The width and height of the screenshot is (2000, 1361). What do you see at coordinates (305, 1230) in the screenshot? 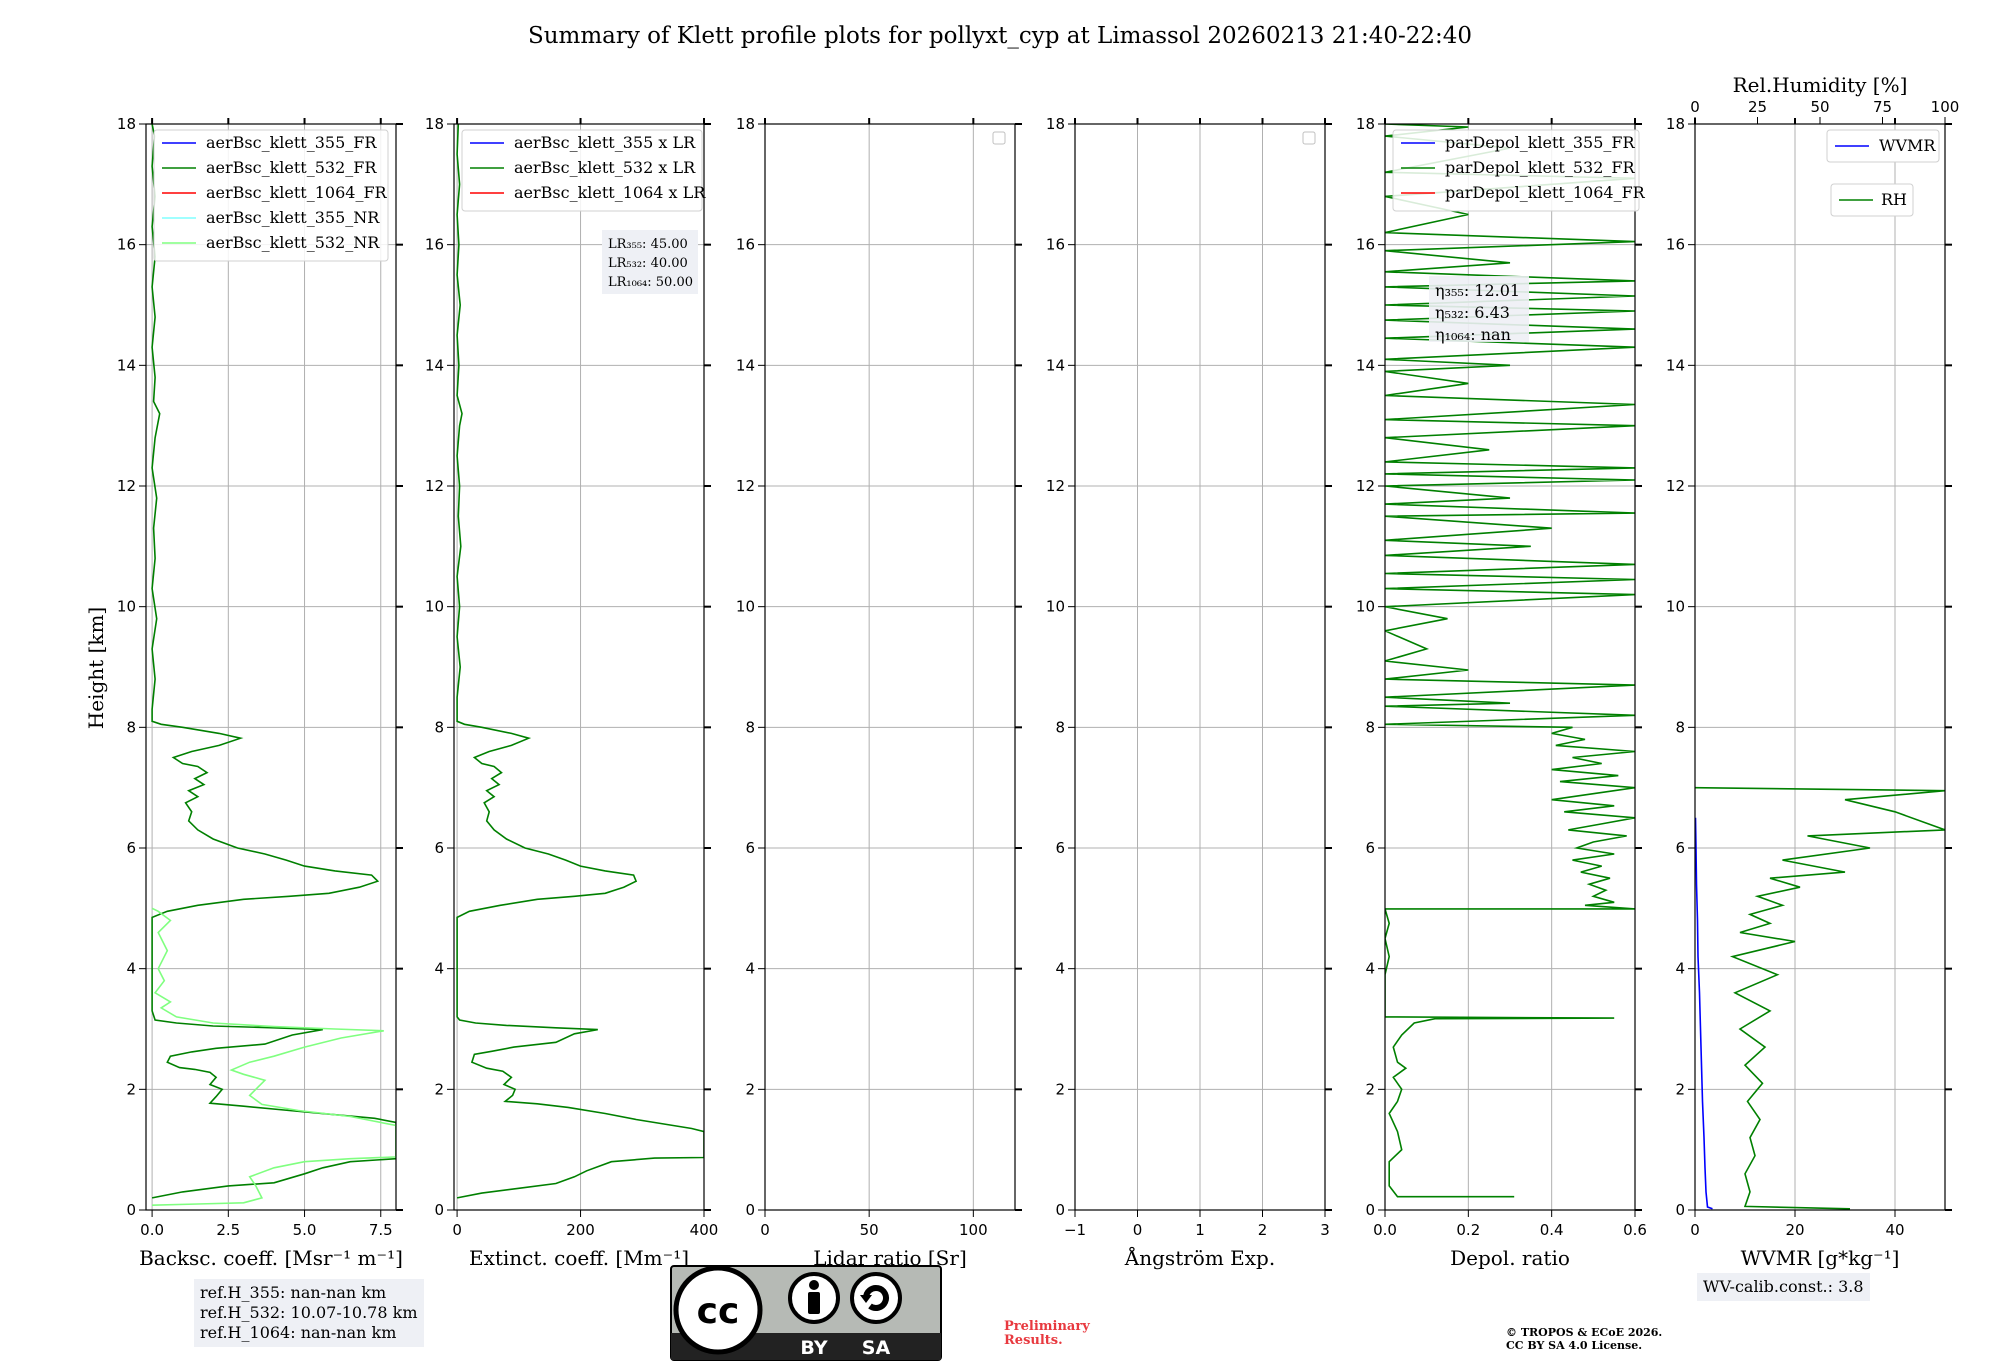
I see `x-tick-label: 5.0` at bounding box center [305, 1230].